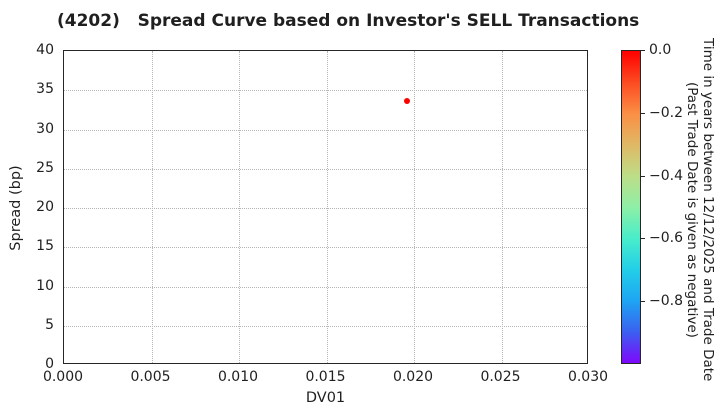  Describe the element at coordinates (666, 238) in the screenshot. I see `colorbar-tick-label: −0.6` at that location.